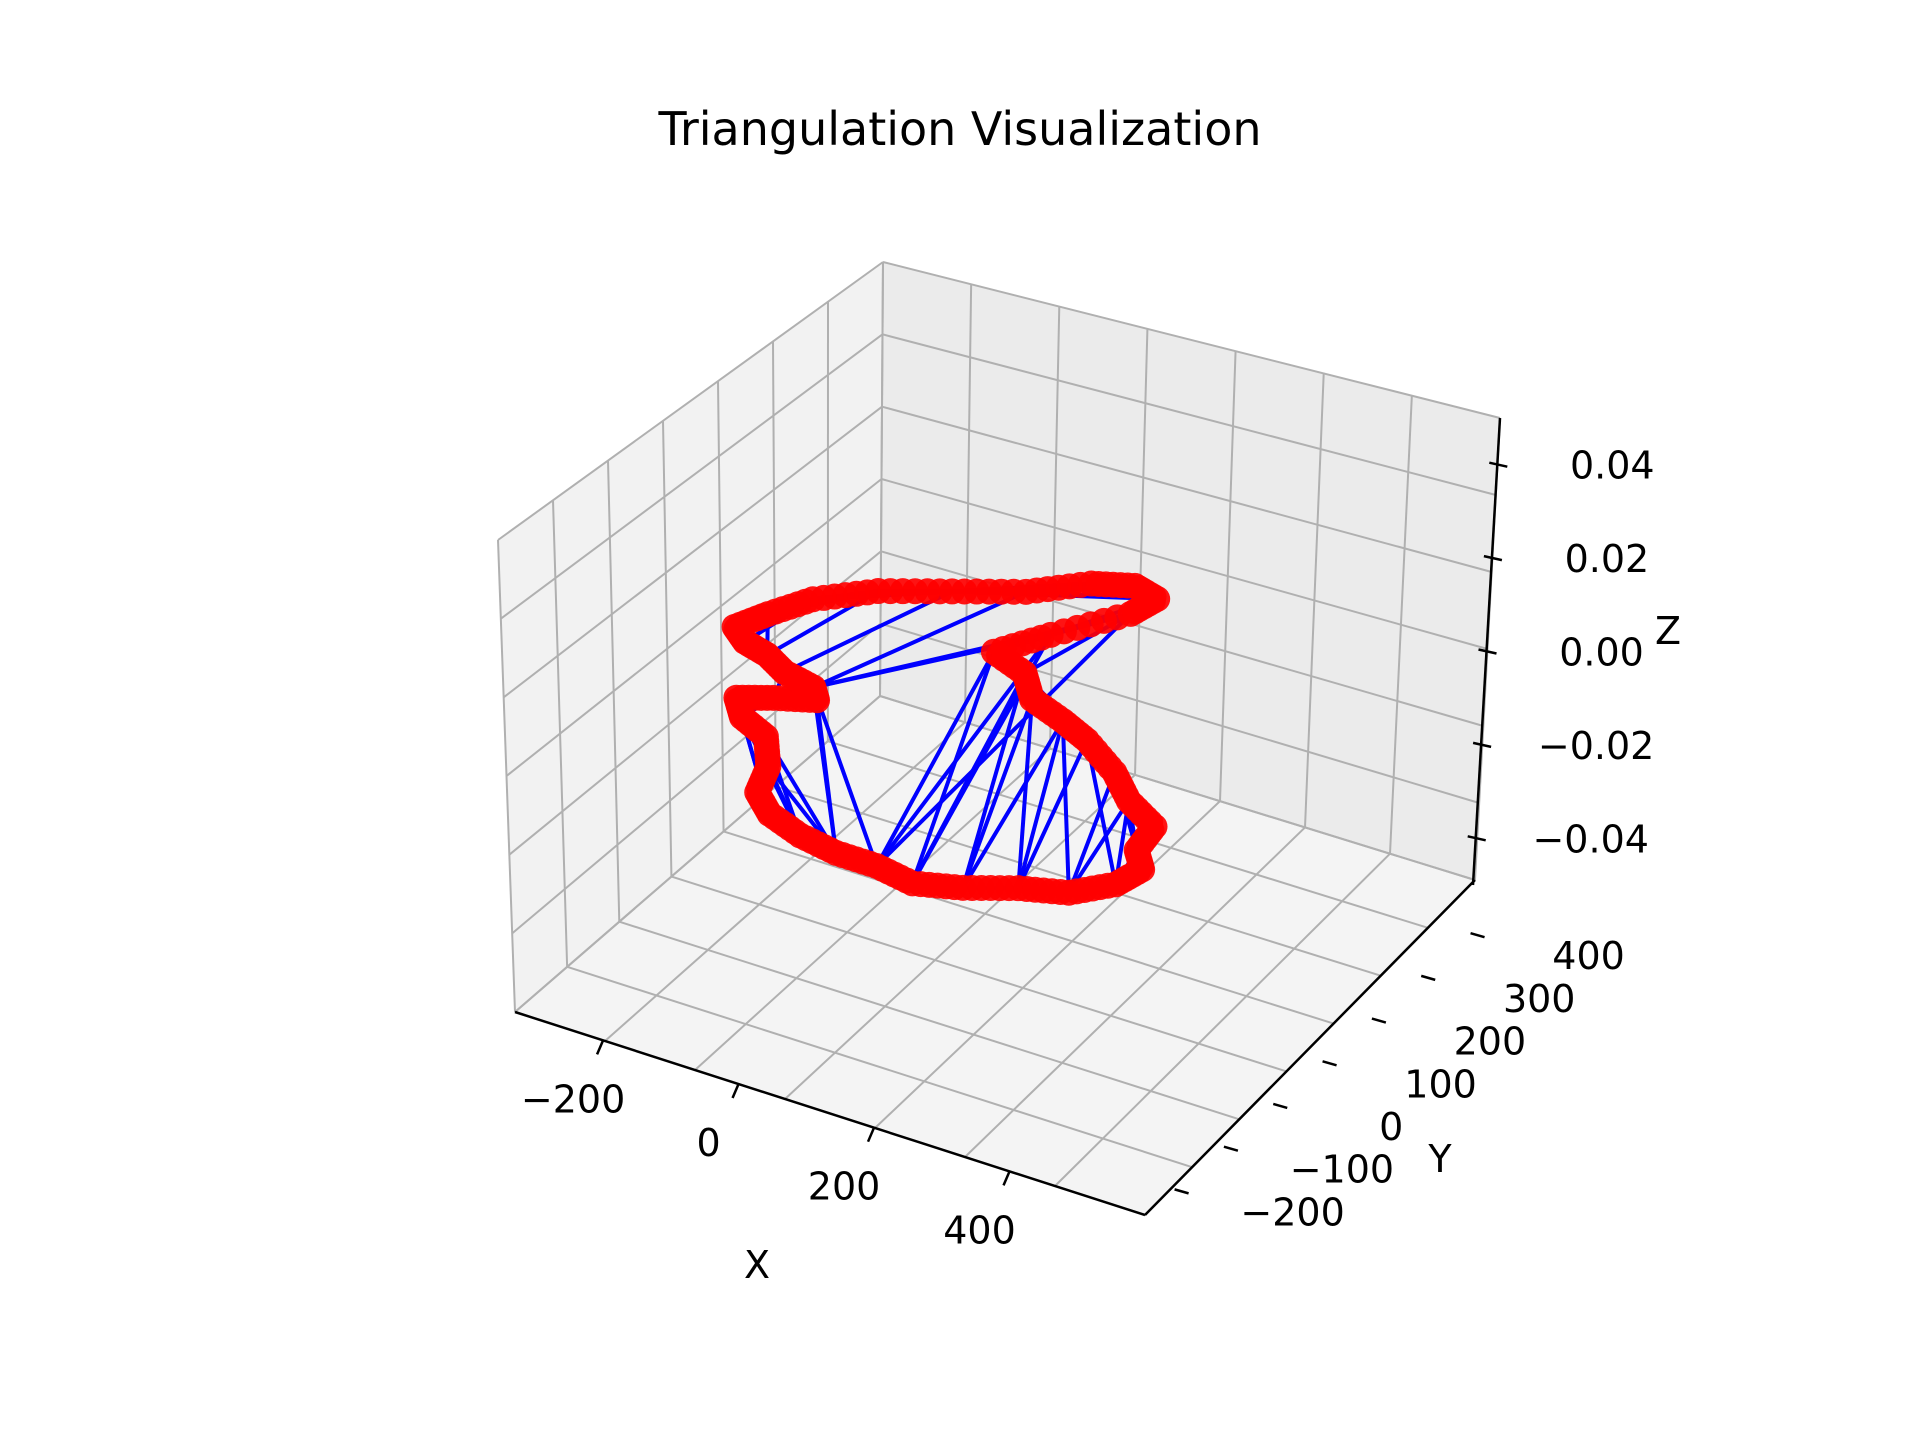 Image resolution: width=1920 pixels, height=1440 pixels. What do you see at coordinates (1596, 746) in the screenshot?
I see `z-tick-label: −0.02` at bounding box center [1596, 746].